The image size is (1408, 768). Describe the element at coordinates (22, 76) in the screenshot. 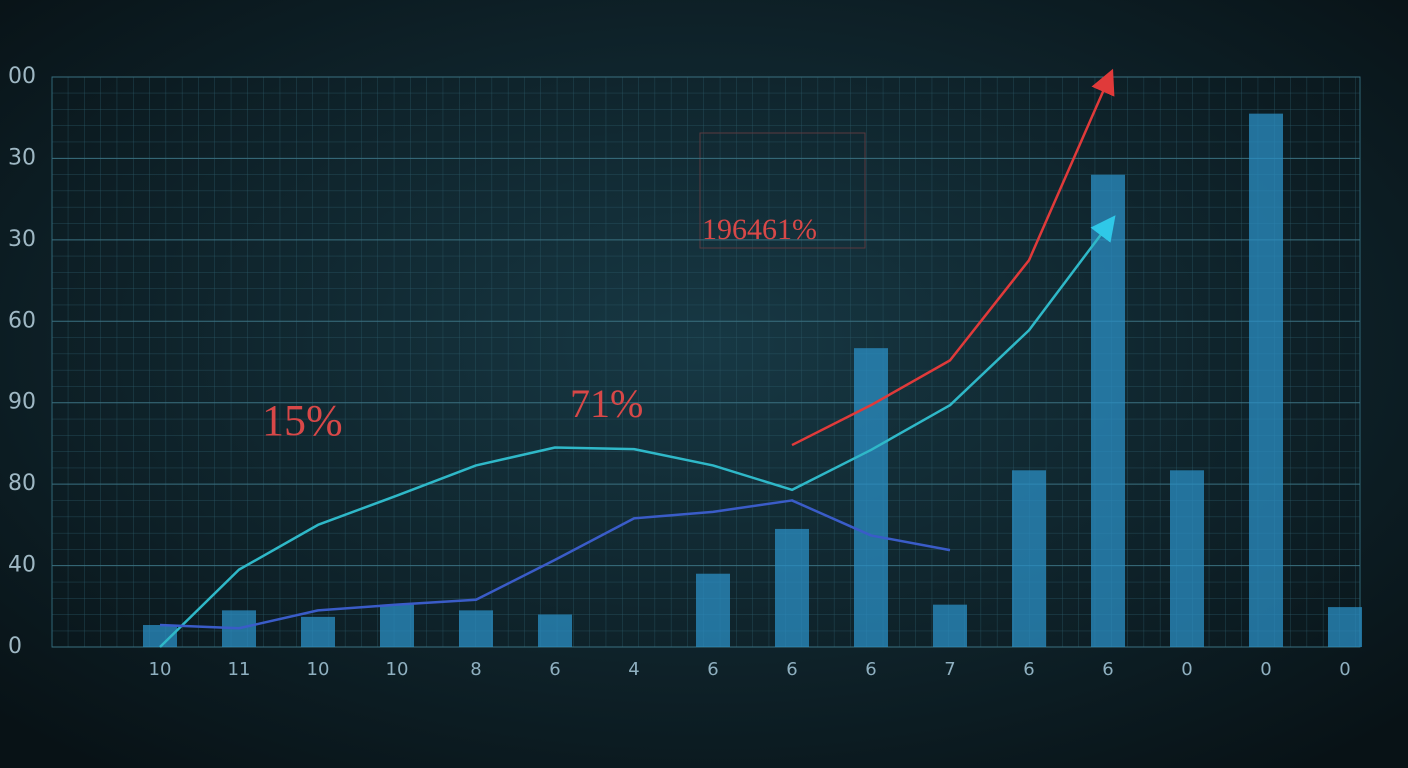

I see `y-tick-label: 00` at that location.